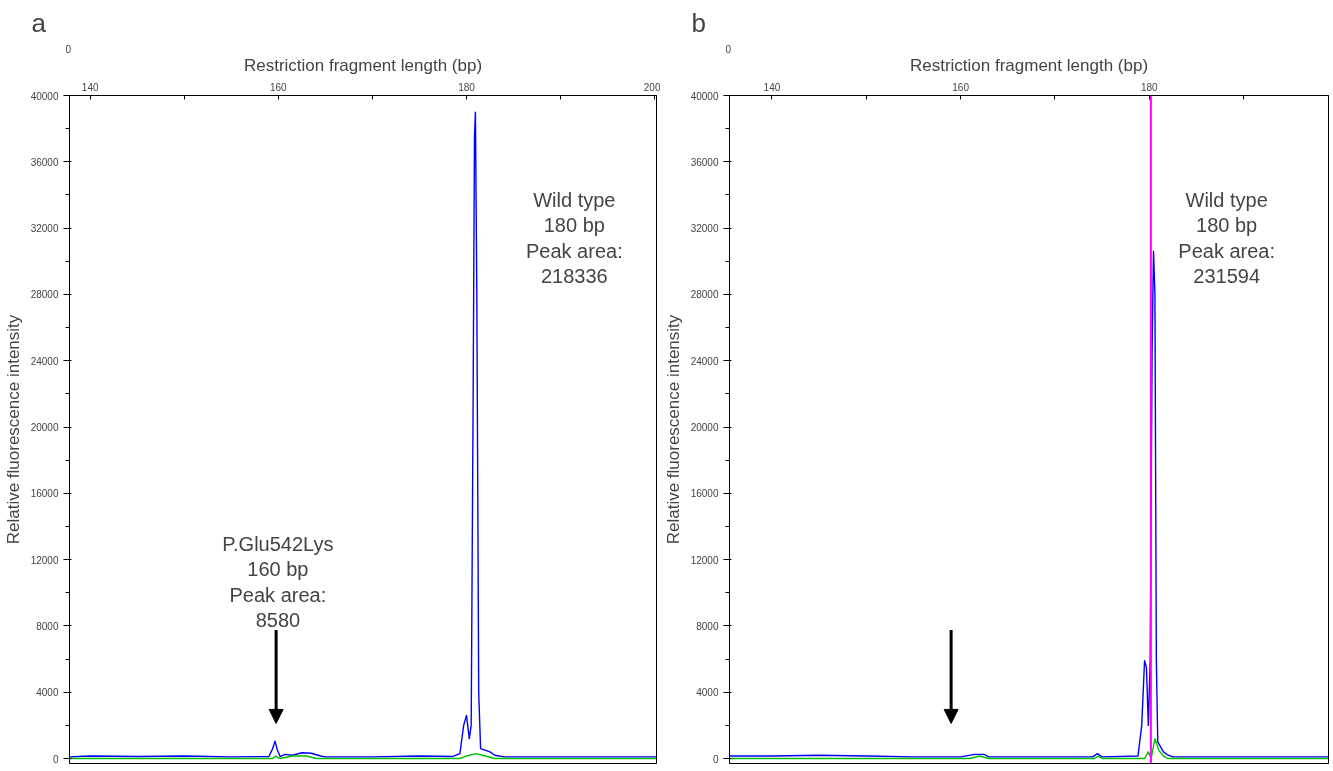 Image resolution: width=1333 pixels, height=771 pixels. What do you see at coordinates (1227, 238) in the screenshot?
I see `annotation: Wild type 180 bp Peak area: 231594` at bounding box center [1227, 238].